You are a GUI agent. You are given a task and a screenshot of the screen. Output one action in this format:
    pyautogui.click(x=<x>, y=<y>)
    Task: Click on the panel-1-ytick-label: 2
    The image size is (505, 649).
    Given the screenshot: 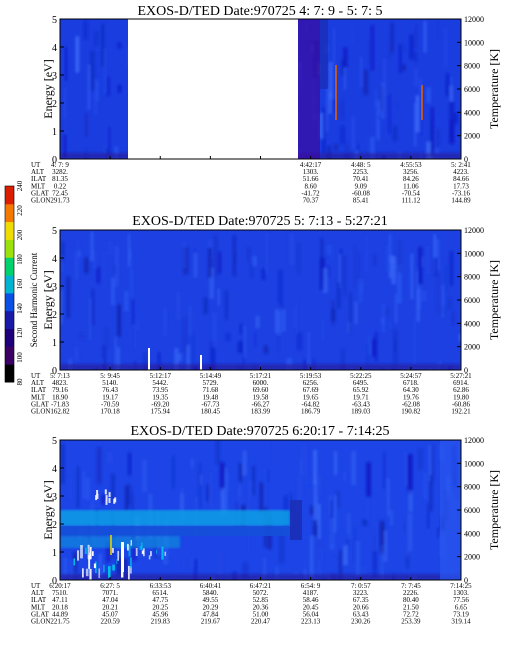 What is the action you would take?
    pyautogui.click(x=54, y=104)
    